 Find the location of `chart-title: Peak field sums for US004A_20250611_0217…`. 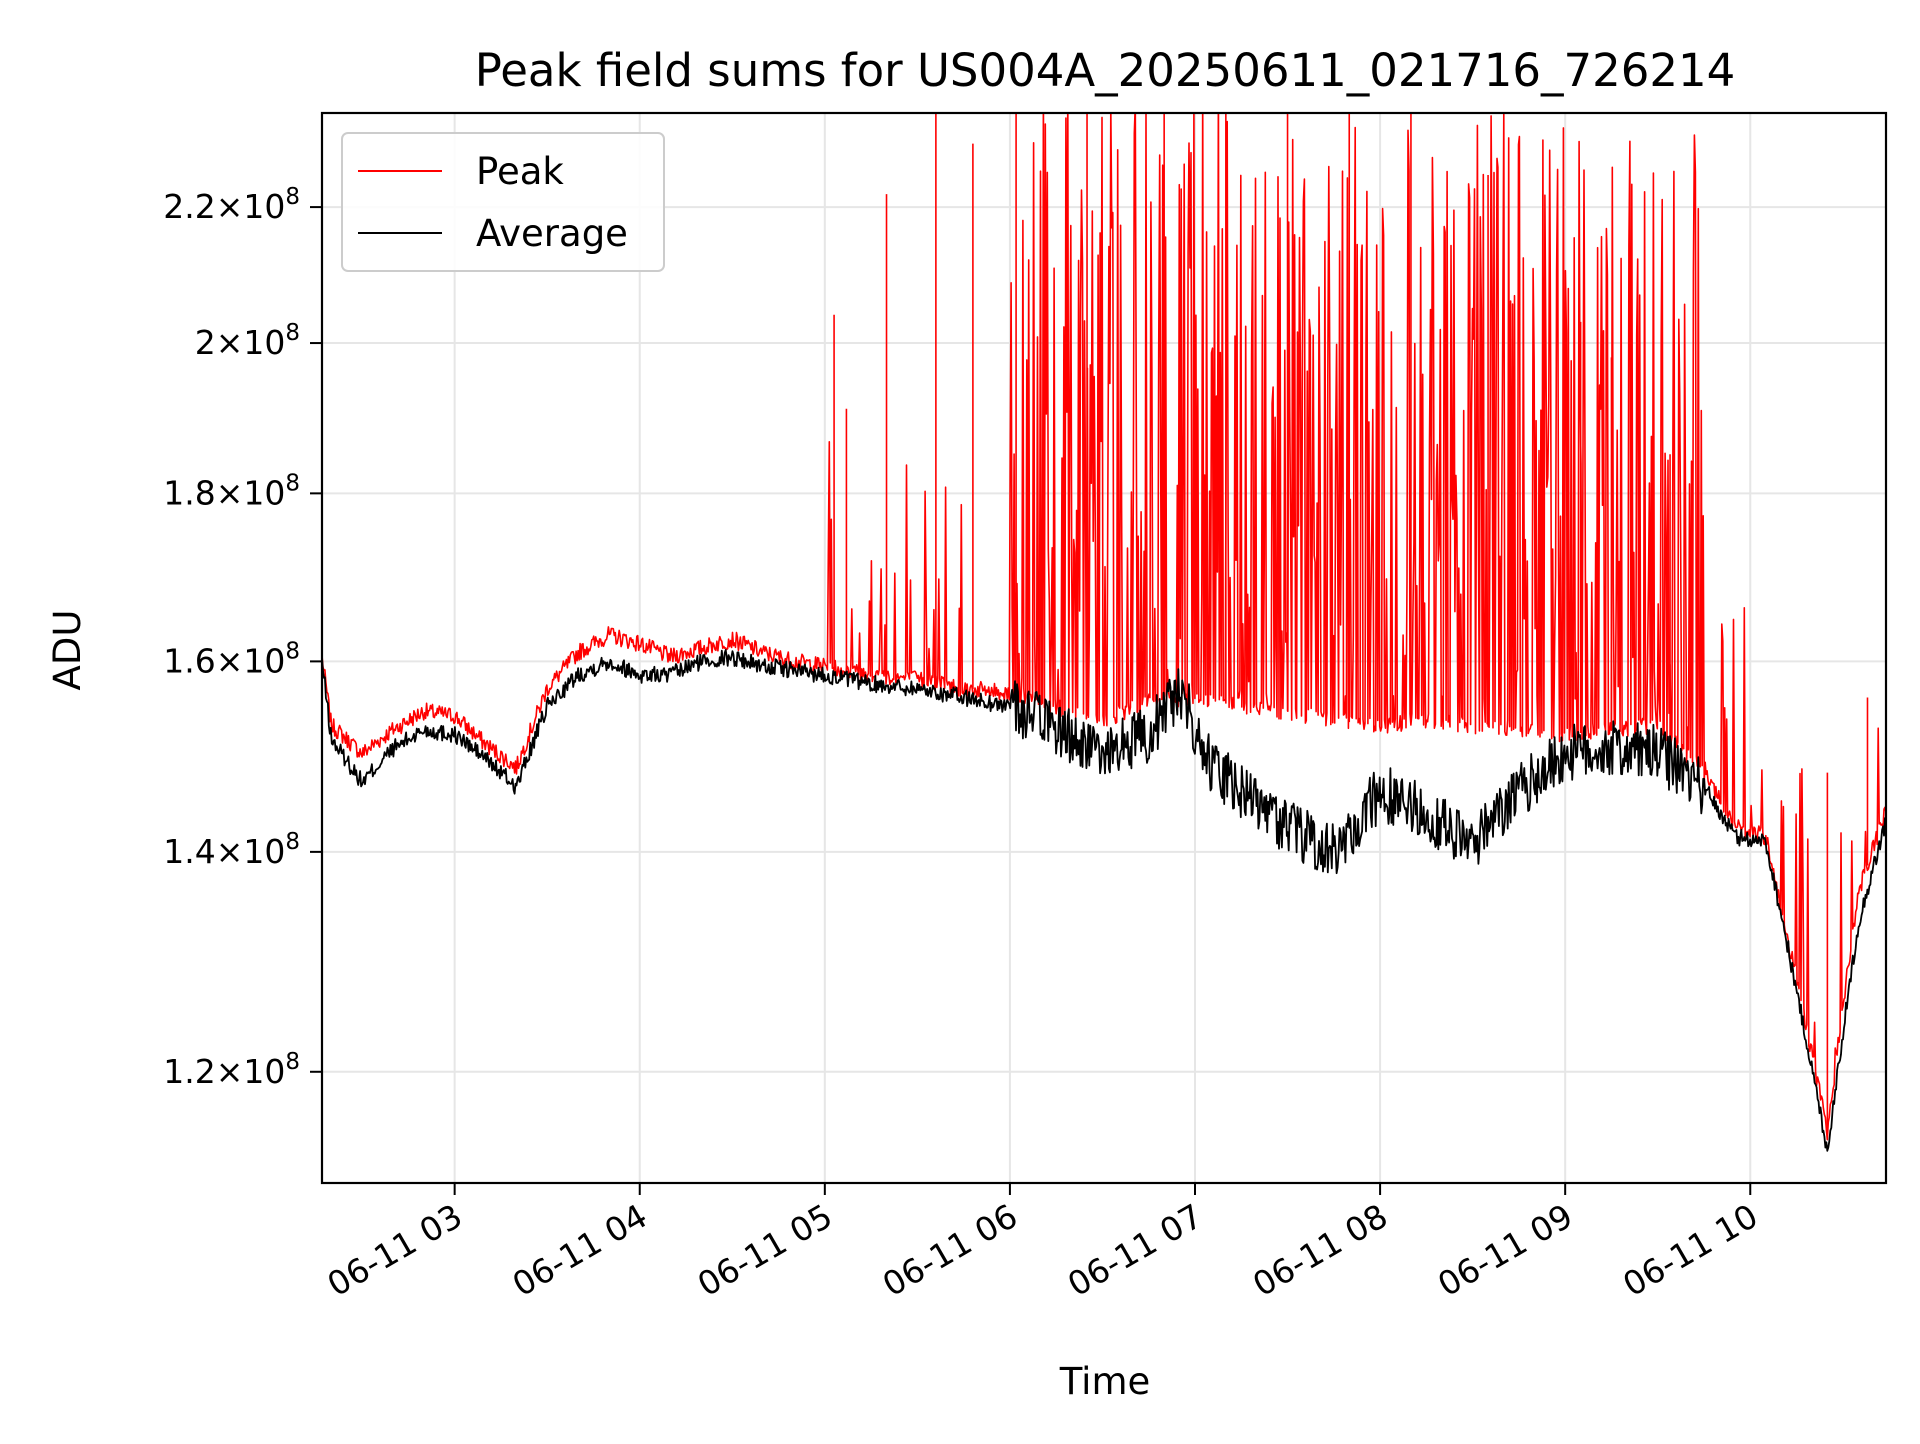

chart-title: Peak field sums for US004A_20250611_0217… is located at coordinates (1105, 70).